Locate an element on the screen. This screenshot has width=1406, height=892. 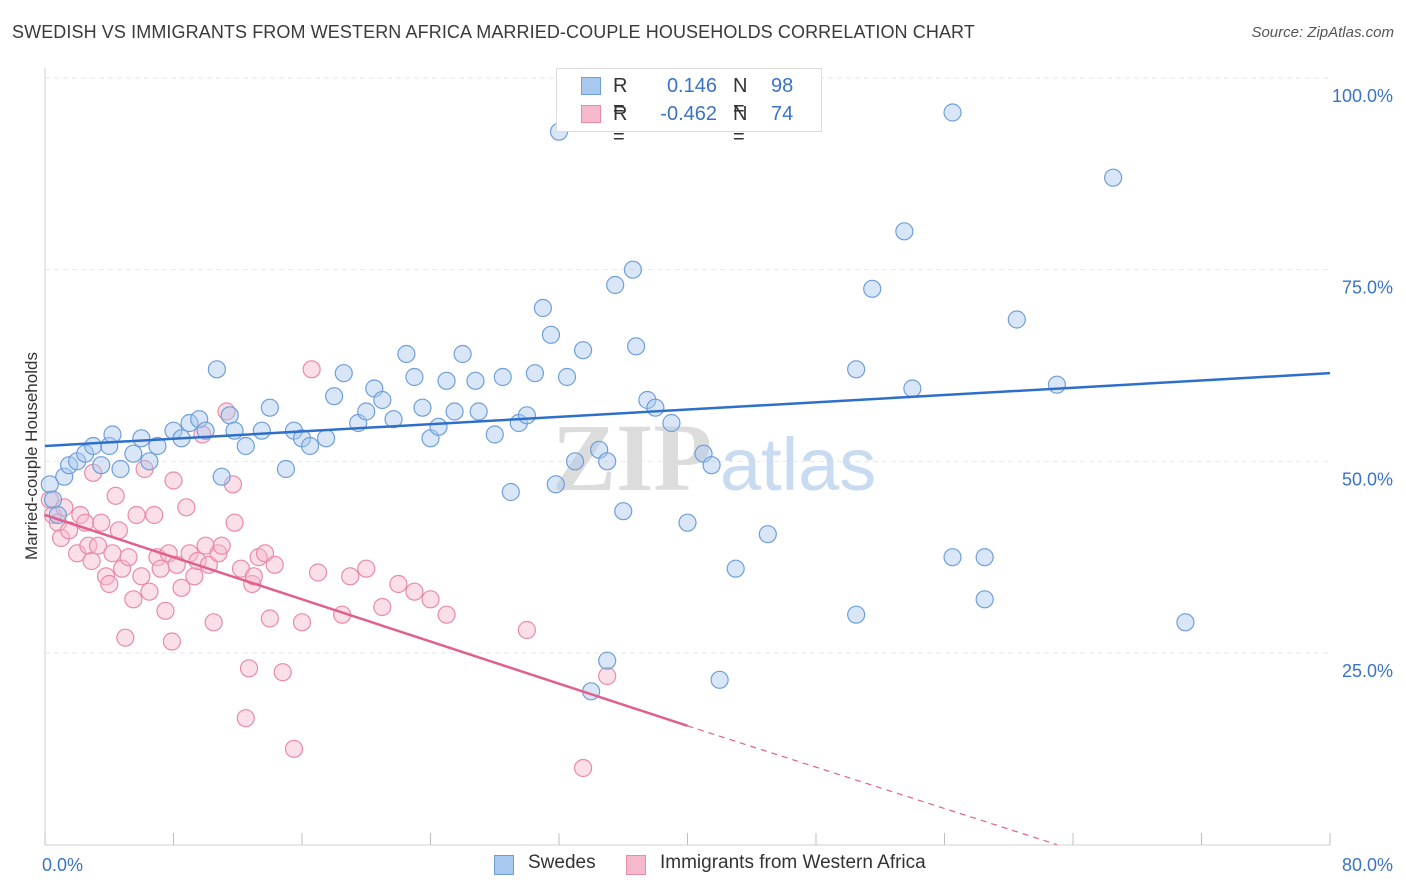
wa-swatch is located at coordinates (591, 114).